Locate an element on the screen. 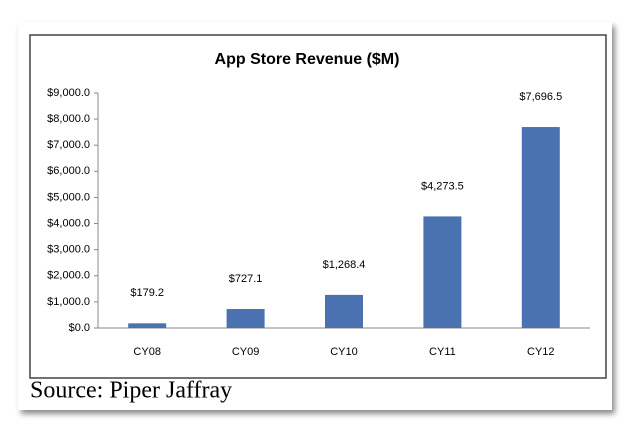  x-tick-label: CY11 is located at coordinates (442, 352).